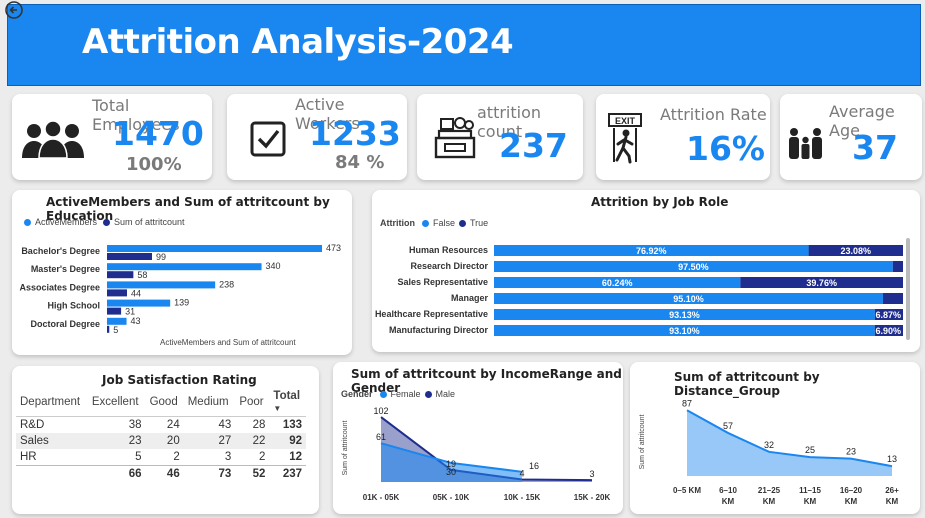  Describe the element at coordinates (52, 473) in the screenshot. I see `table-cell` at that location.